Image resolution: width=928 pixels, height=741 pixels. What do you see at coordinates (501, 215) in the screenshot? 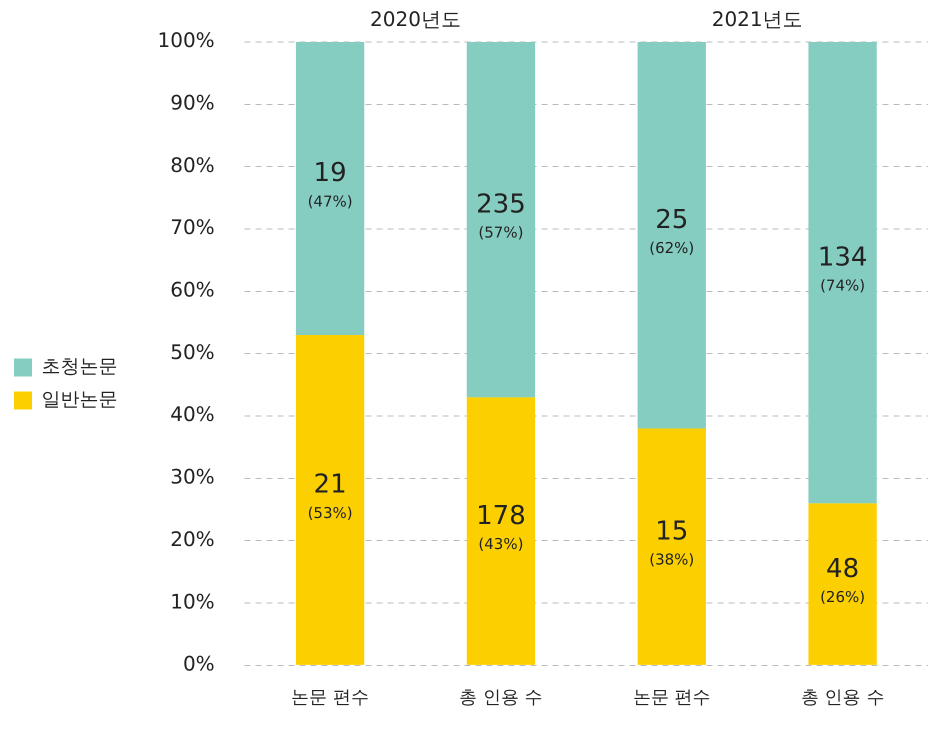
I see `data-label: 235 (57%)` at bounding box center [501, 215].